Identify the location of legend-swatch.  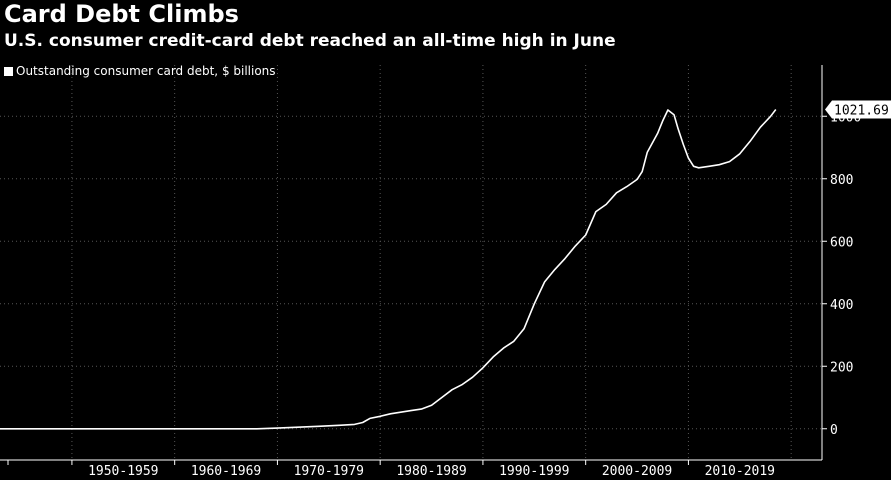
(8, 71).